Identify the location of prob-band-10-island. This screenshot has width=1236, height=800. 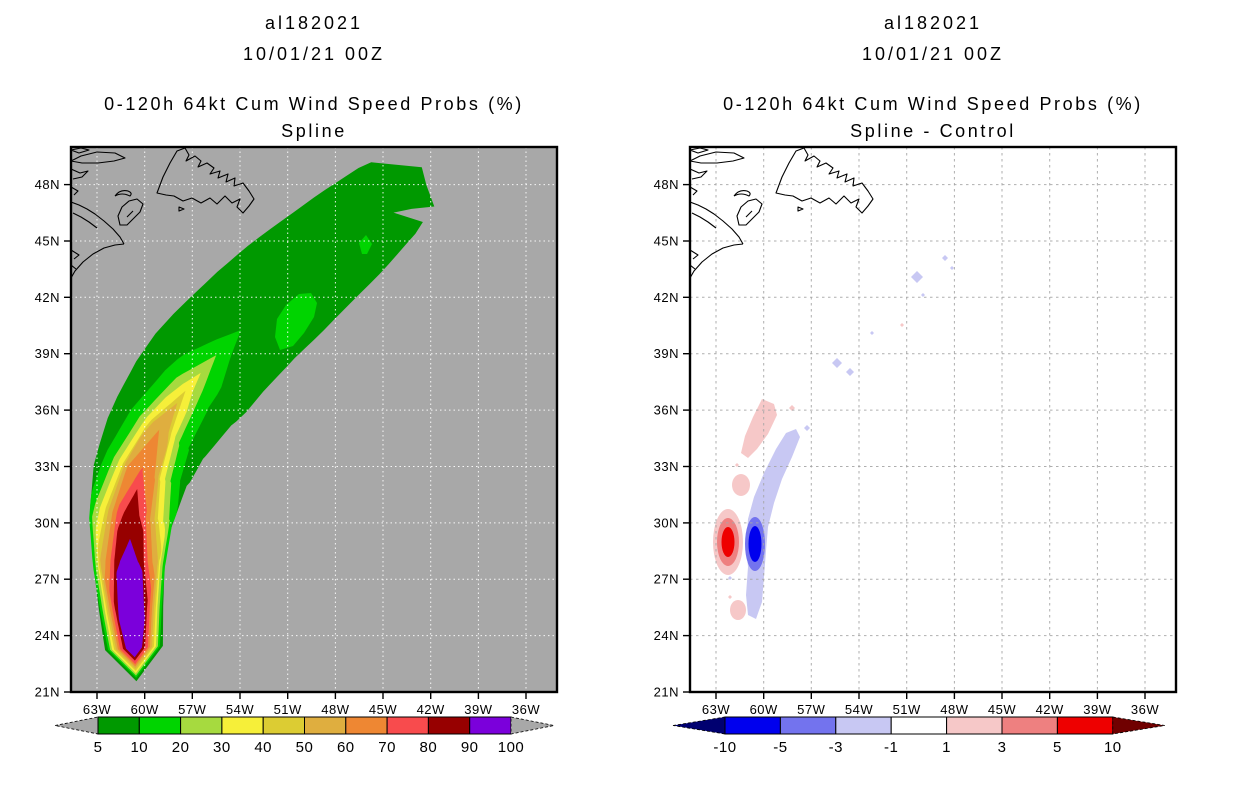
(296, 321).